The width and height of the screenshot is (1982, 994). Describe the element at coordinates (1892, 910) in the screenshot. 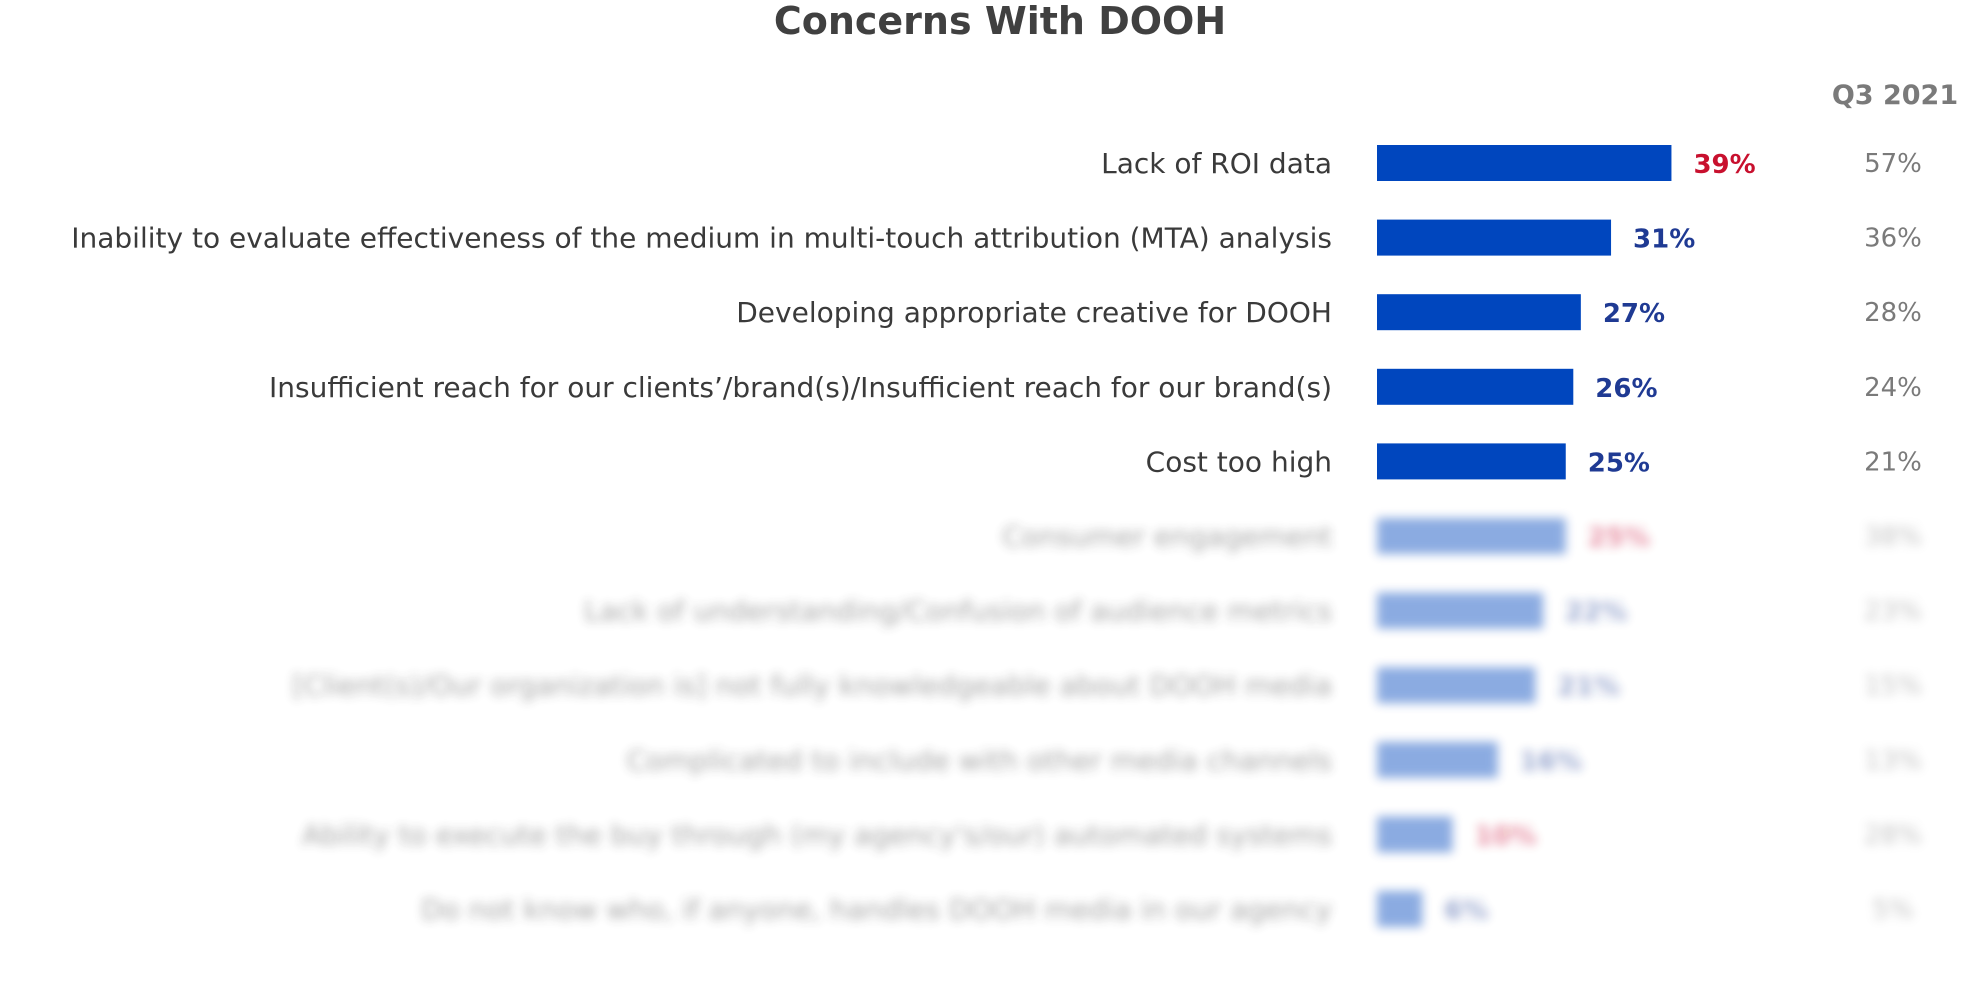

I see `previous-value-label: 5%` at that location.